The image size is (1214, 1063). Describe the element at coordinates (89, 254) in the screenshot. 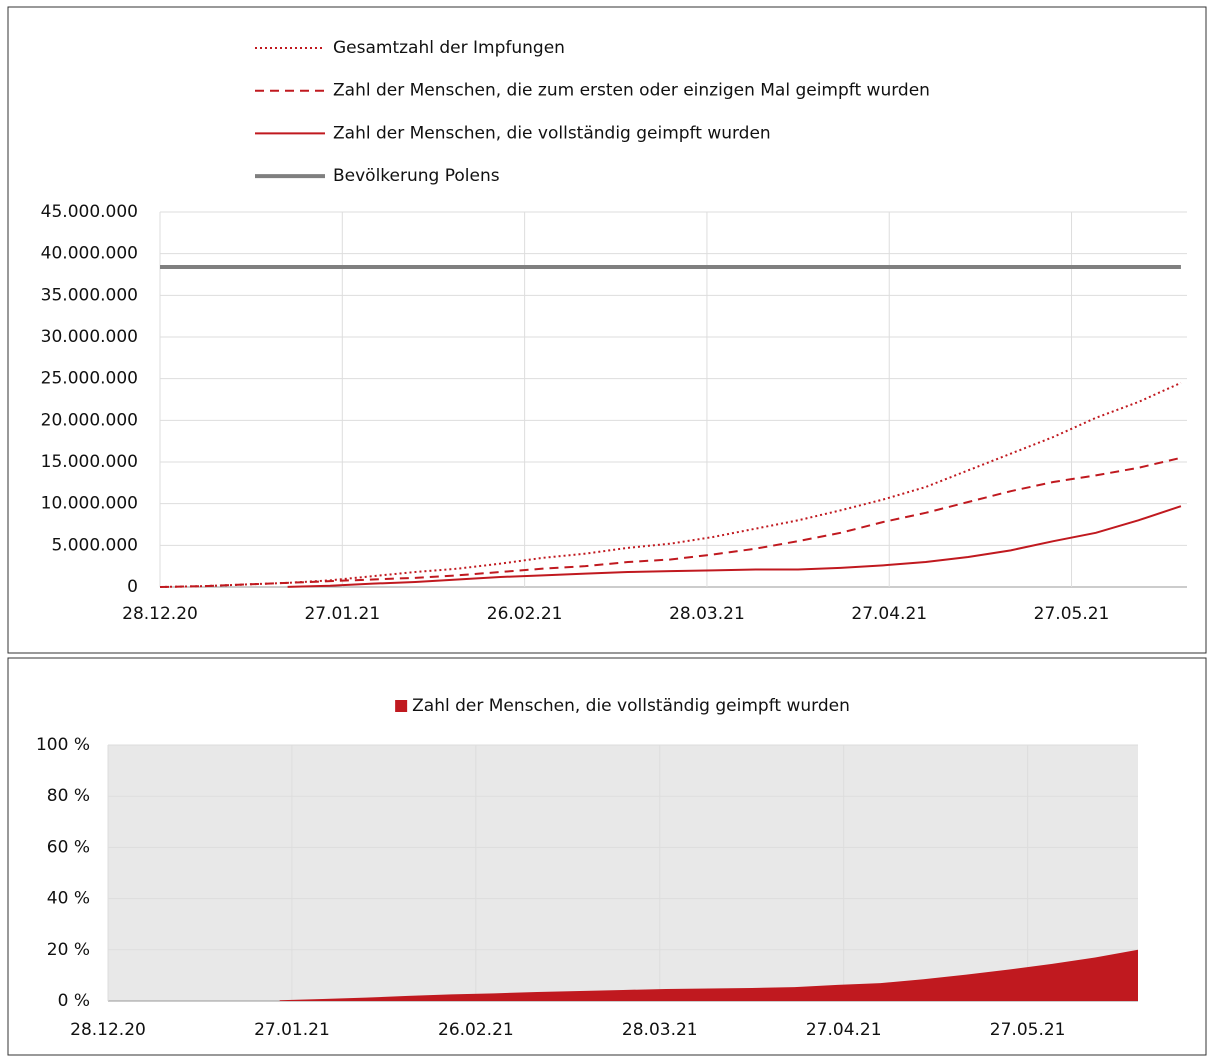

I see `y-tick-label: 40.000.000` at that location.